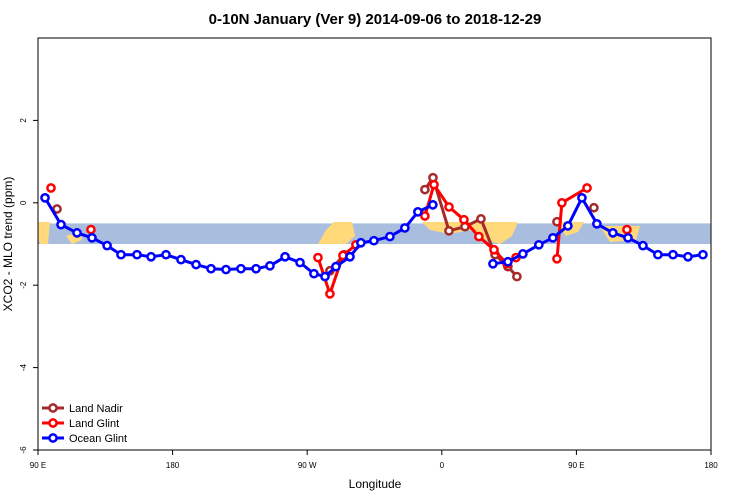 The width and height of the screenshot is (750, 500). What do you see at coordinates (96, 409) in the screenshot?
I see `legend-label: Land Nadir` at bounding box center [96, 409].